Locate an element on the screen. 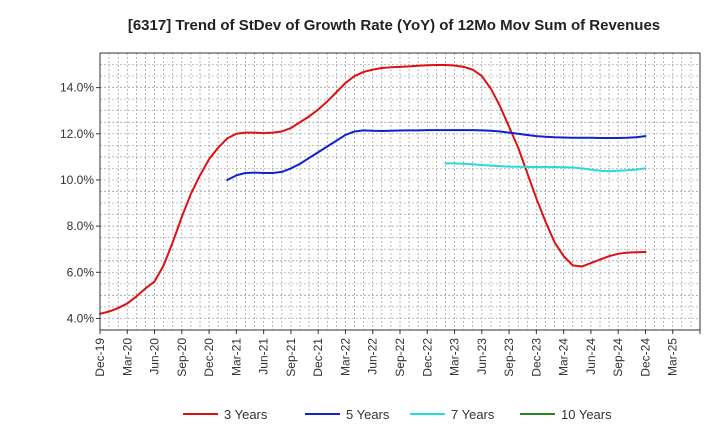 This screenshot has width=720, height=440. x-tick-label: Dec-22 is located at coordinates (427, 357).